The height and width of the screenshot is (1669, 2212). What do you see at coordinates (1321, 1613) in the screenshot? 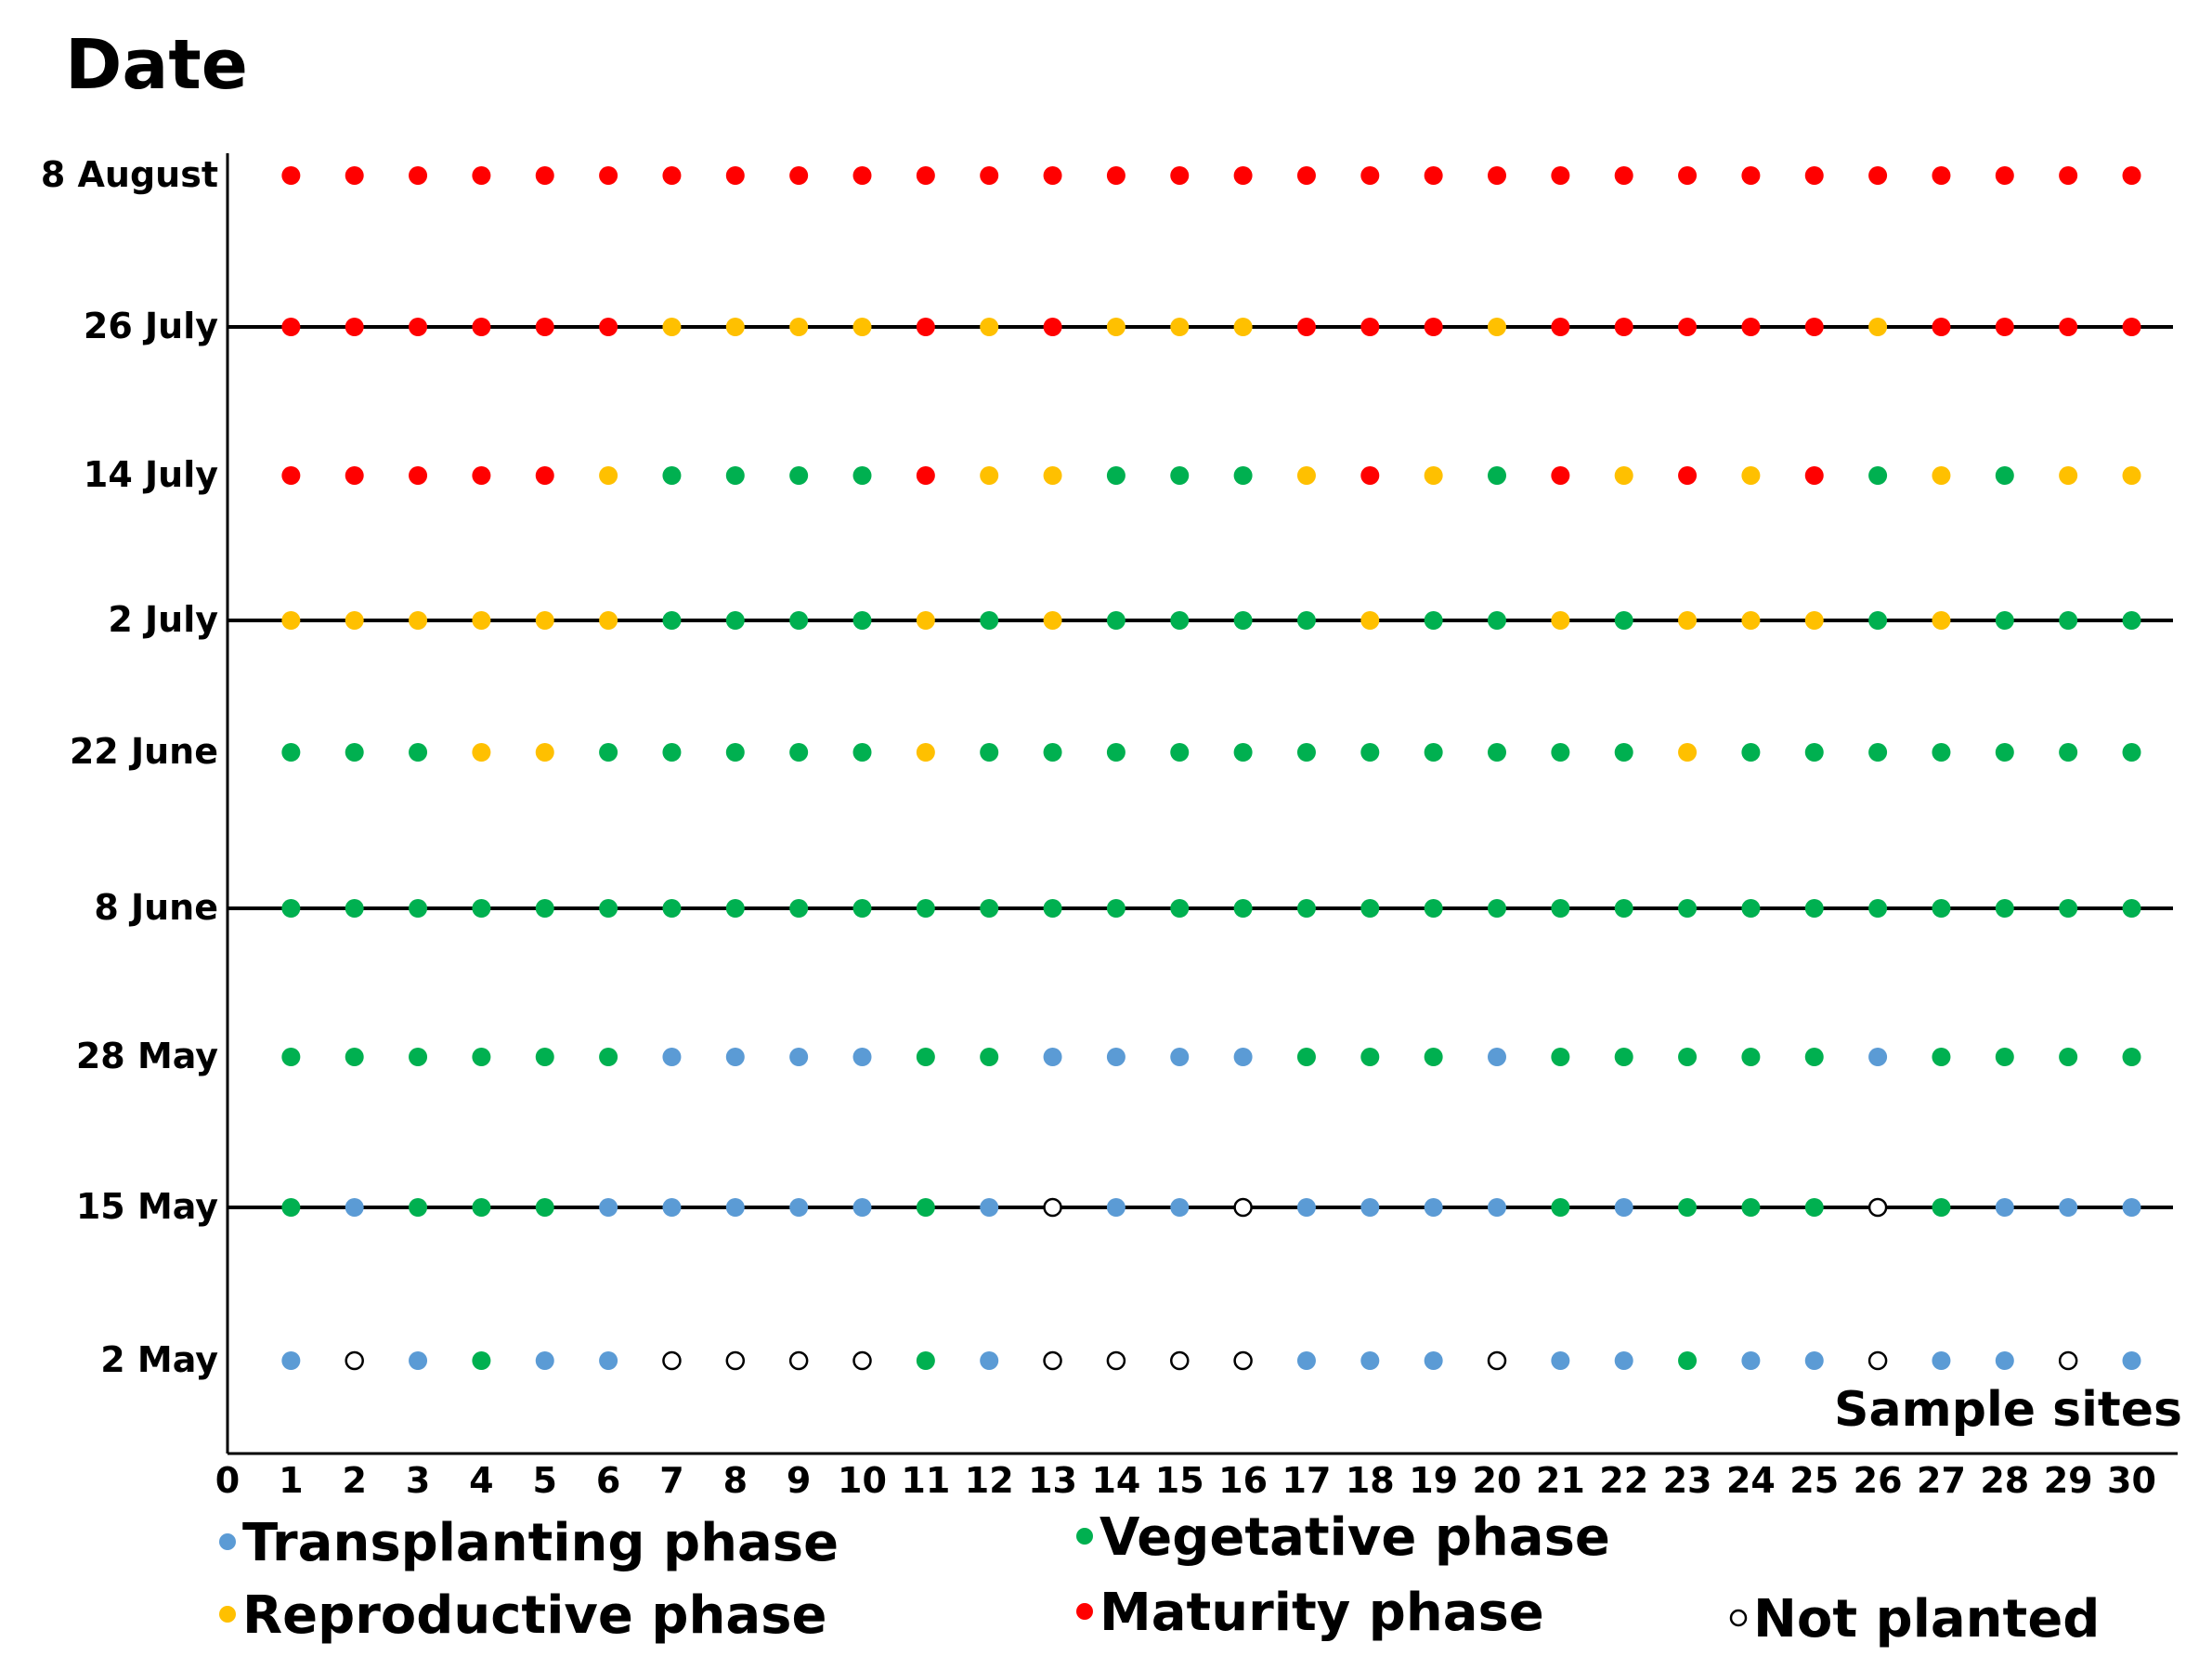
I see `legend-label-maturity-phase: Maturity phase` at bounding box center [1321, 1613].